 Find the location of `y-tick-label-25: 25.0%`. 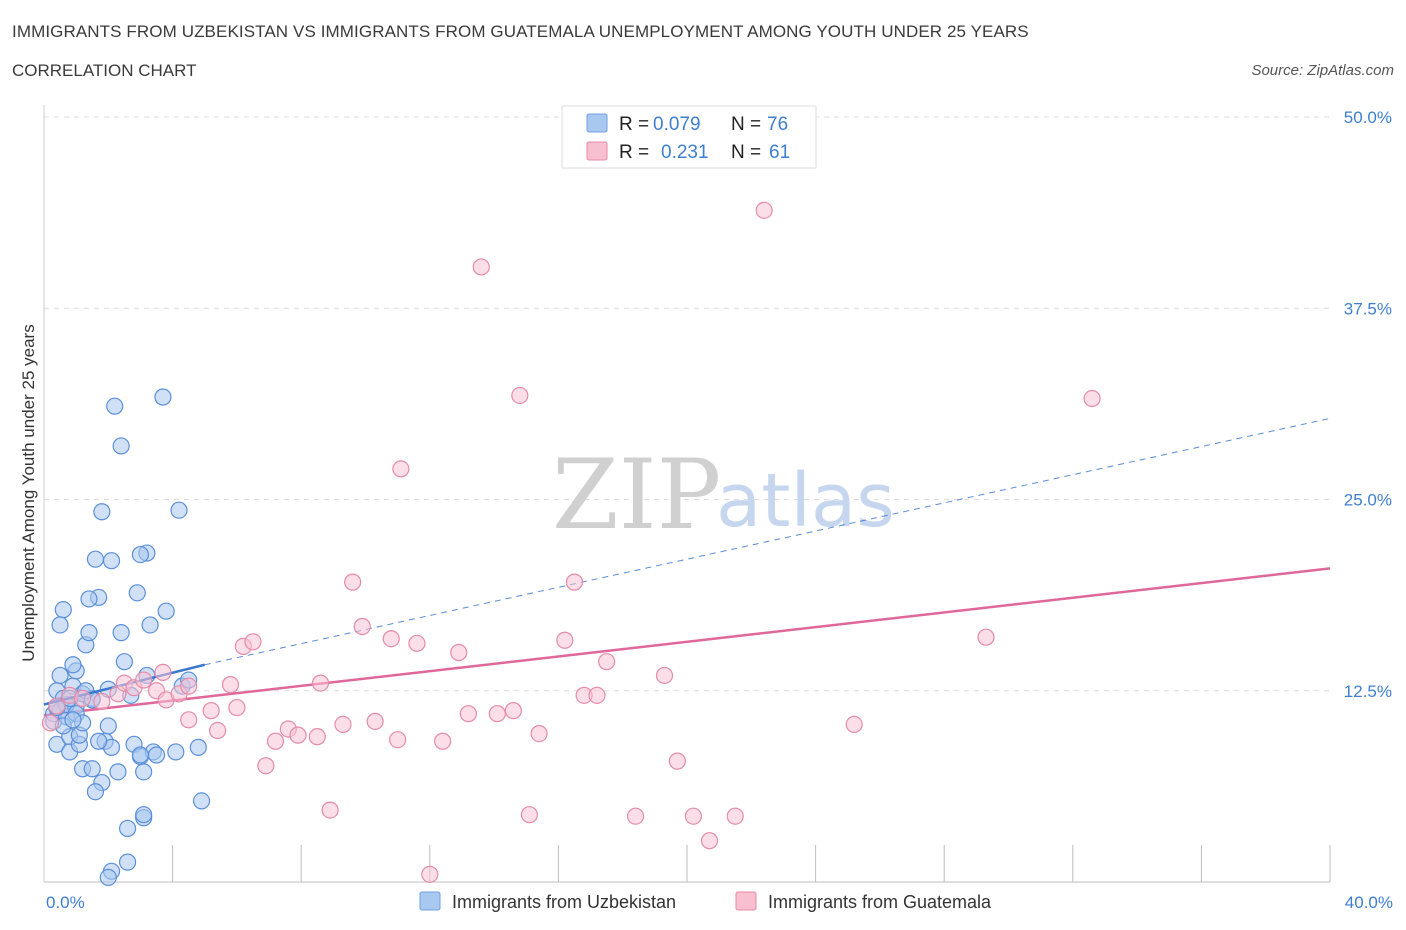

y-tick-label-25: 25.0% is located at coordinates (1368, 500).